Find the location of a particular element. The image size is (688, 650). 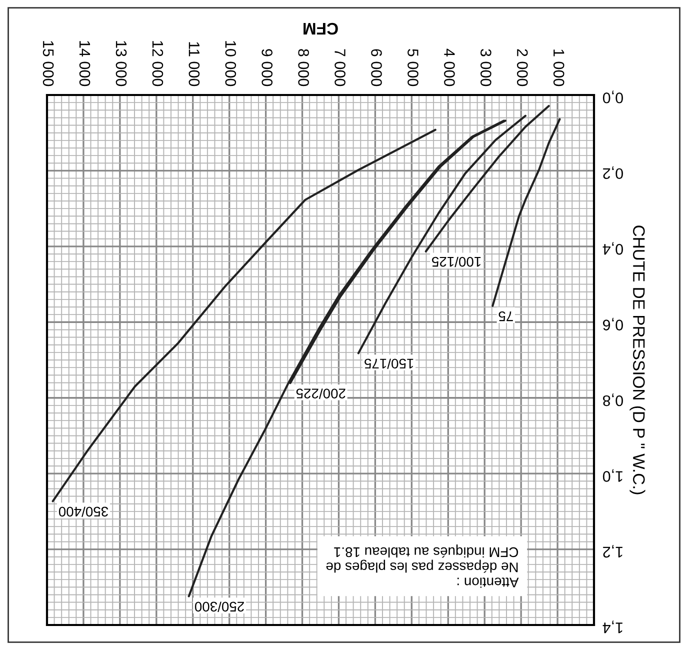

y-tick-label: 0,4 is located at coordinates (612, 248).